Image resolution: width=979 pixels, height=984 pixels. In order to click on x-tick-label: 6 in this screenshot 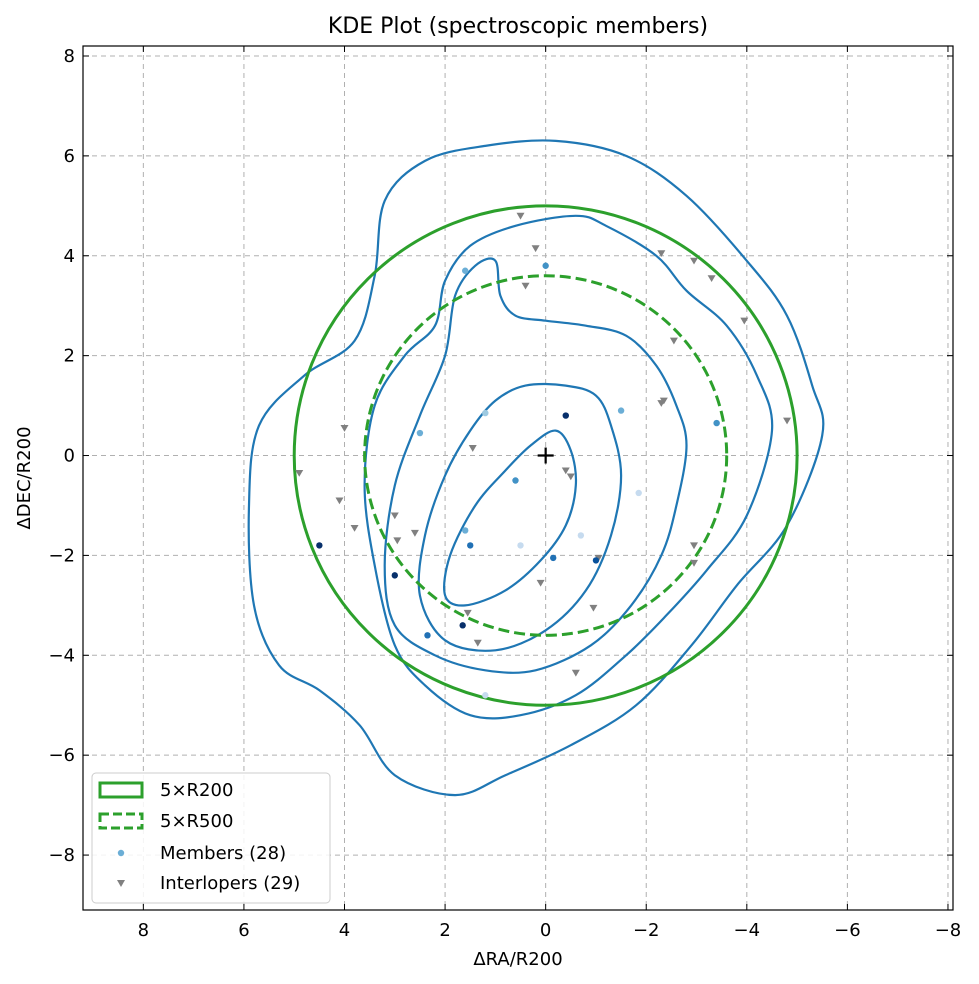, I will do `click(243, 930)`.